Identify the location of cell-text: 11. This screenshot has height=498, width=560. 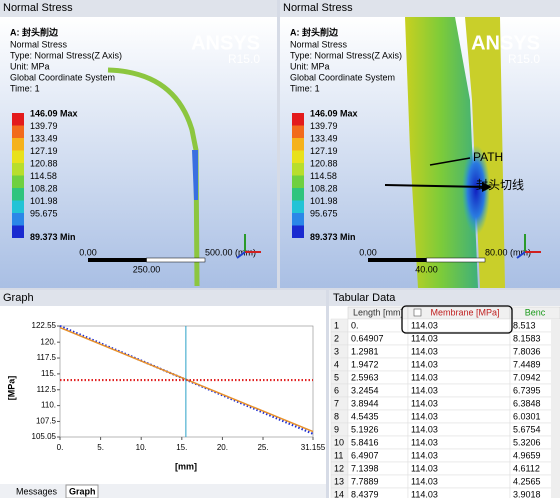
(338, 455).